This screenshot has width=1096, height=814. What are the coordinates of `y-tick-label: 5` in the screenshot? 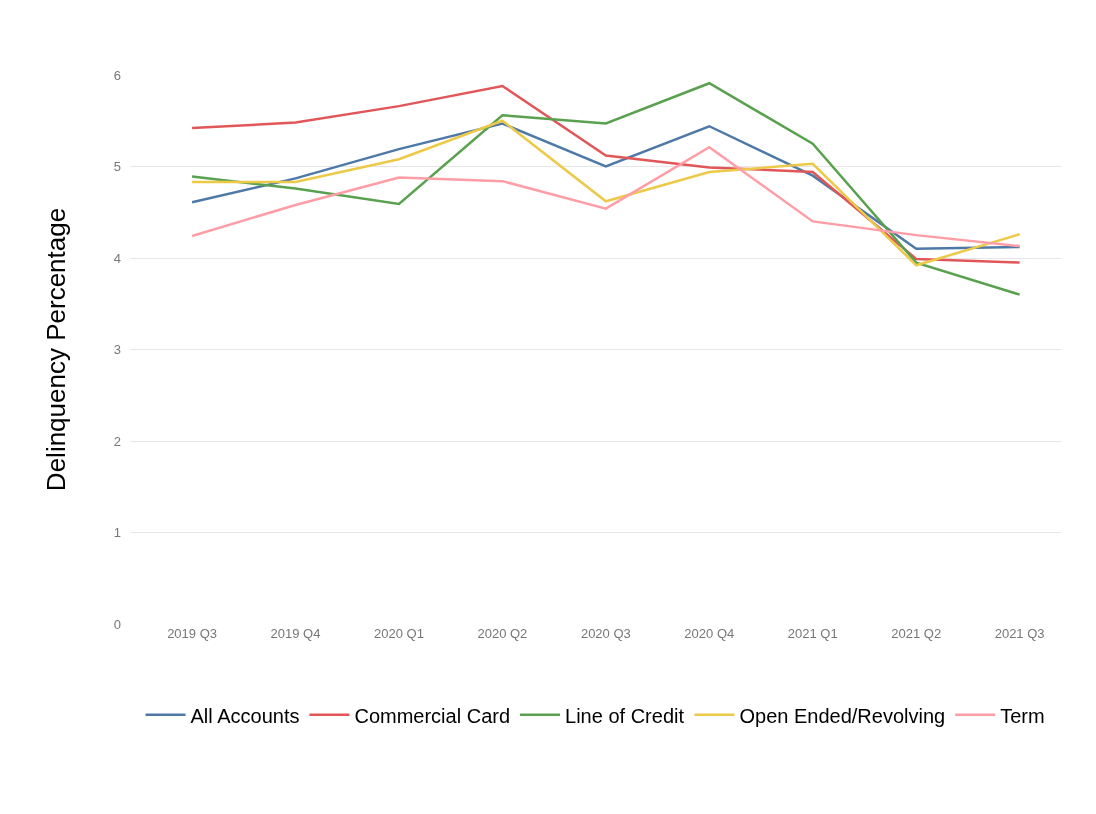 It's located at (117, 167).